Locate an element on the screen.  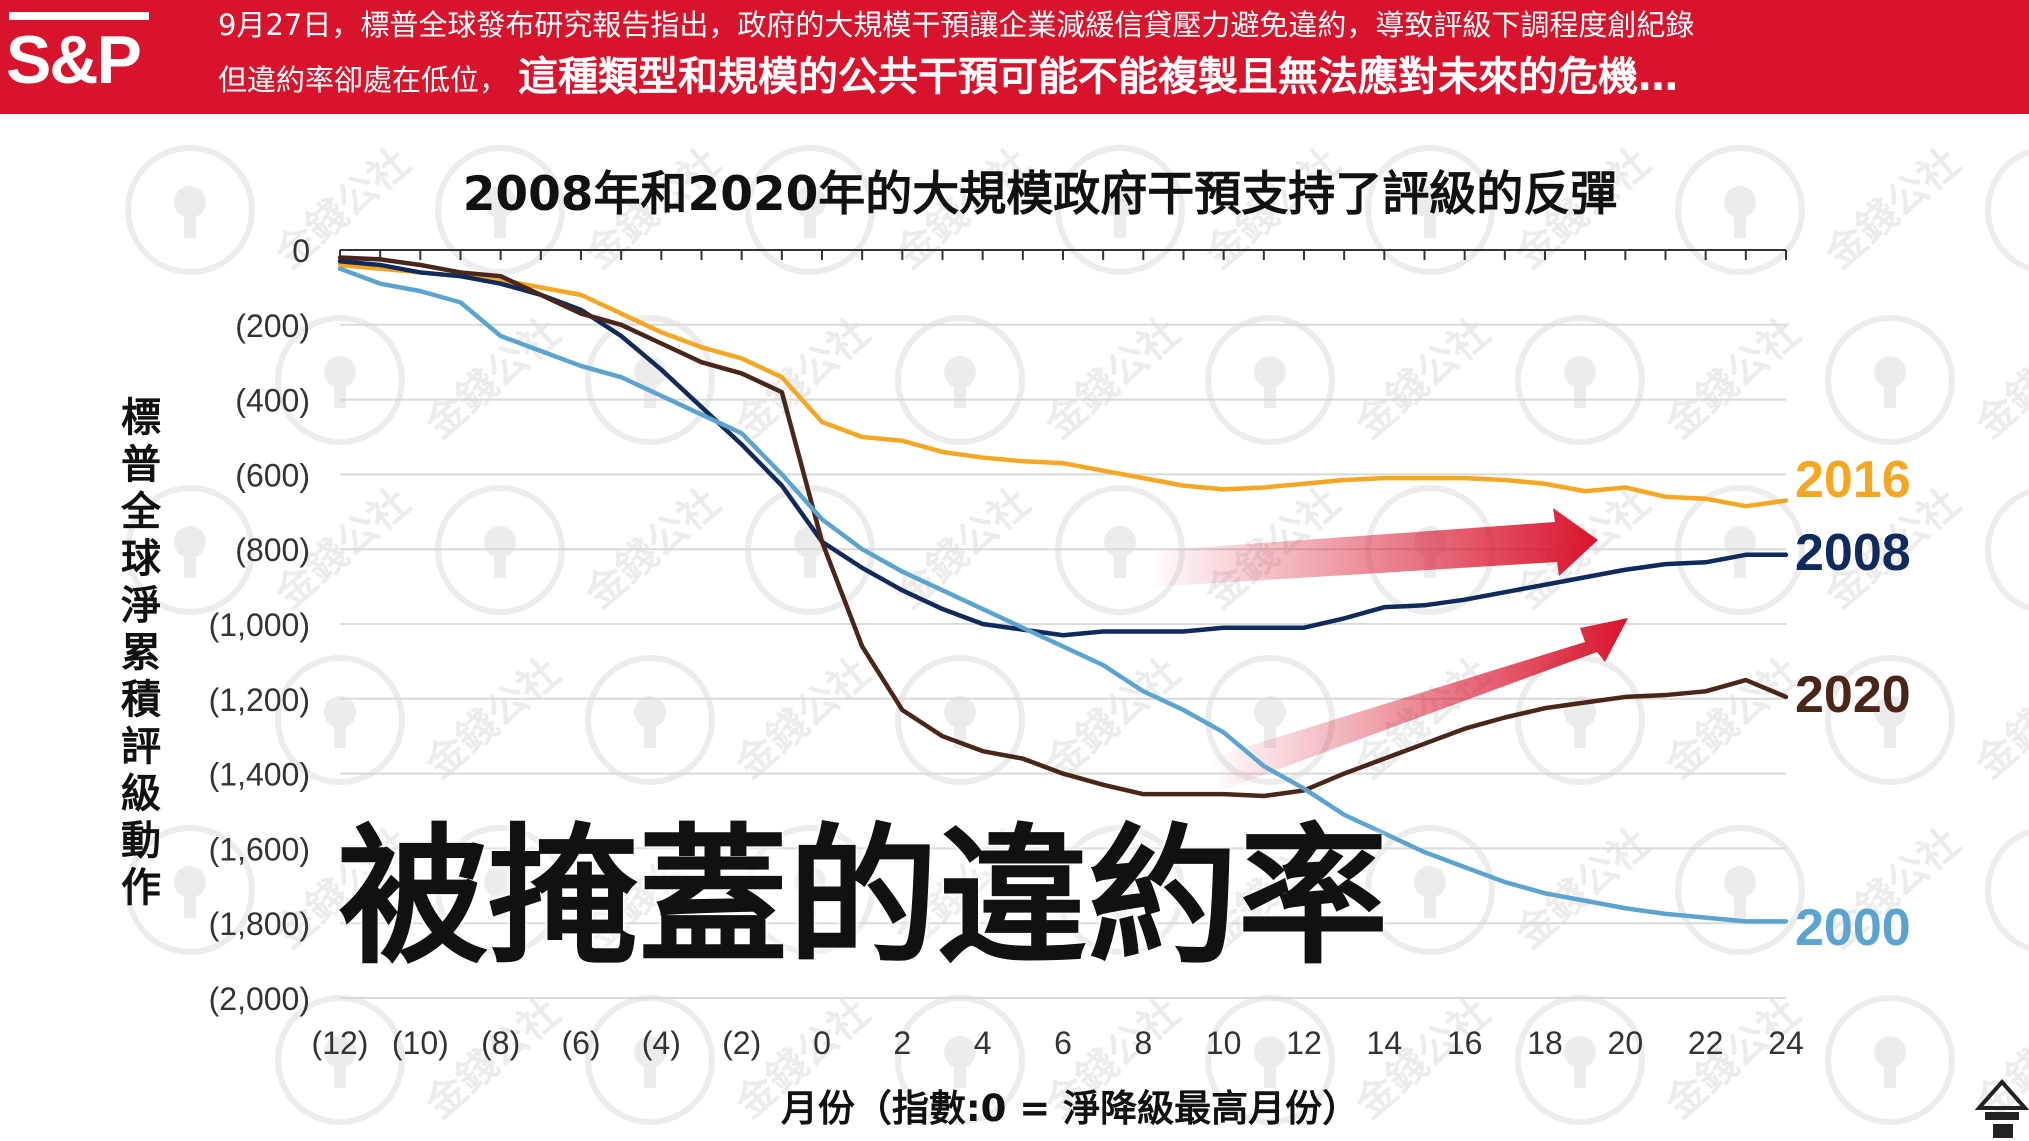
x-tick-label: 16 is located at coordinates (1465, 1043).